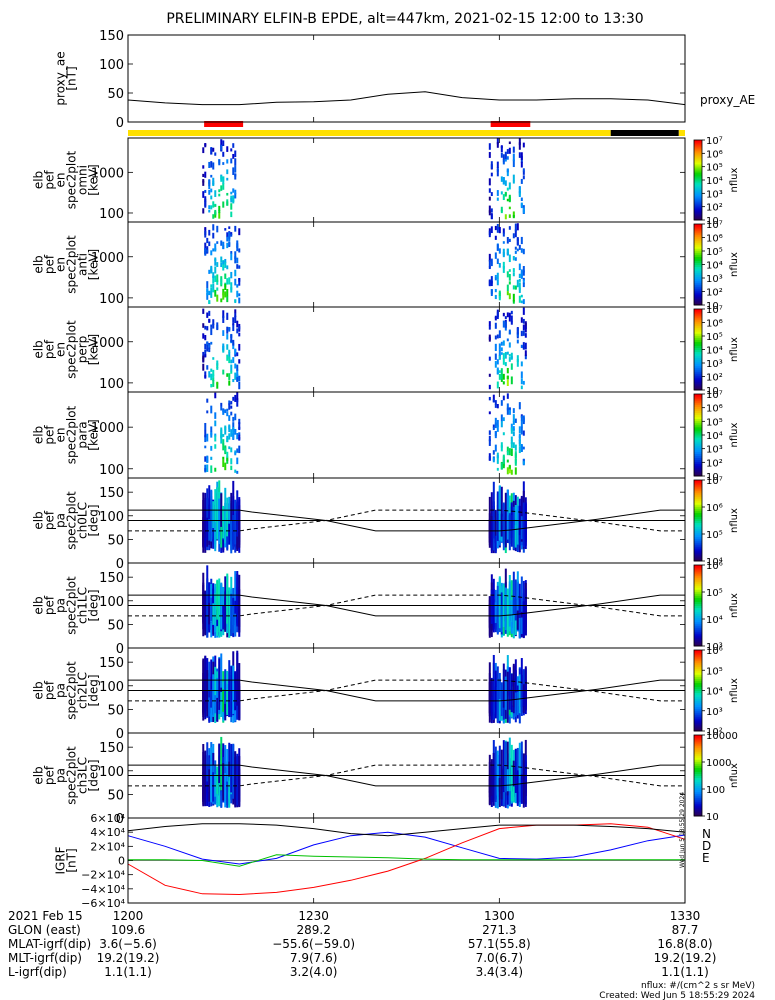 The width and height of the screenshot is (775, 1000). What do you see at coordinates (714, 463) in the screenshot?
I see `colorbar-tick-label: 10²` at bounding box center [714, 463].